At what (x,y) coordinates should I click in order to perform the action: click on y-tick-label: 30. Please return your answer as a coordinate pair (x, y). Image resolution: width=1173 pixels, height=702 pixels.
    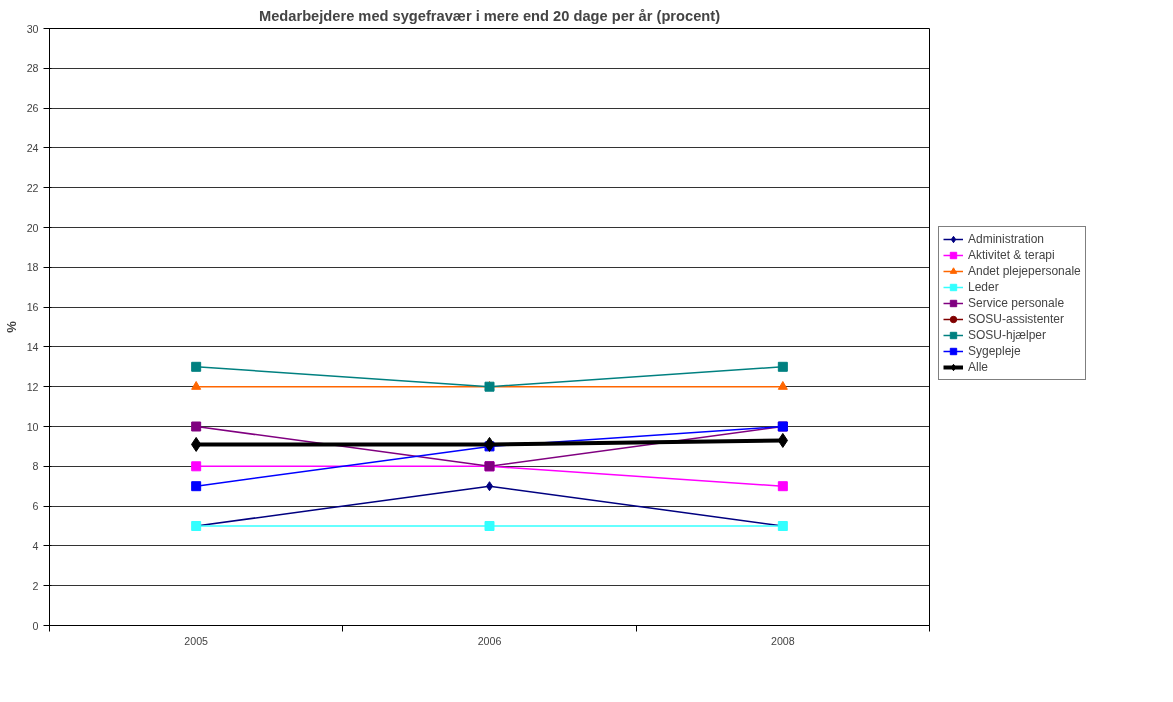
    Looking at the image, I should click on (32, 28).